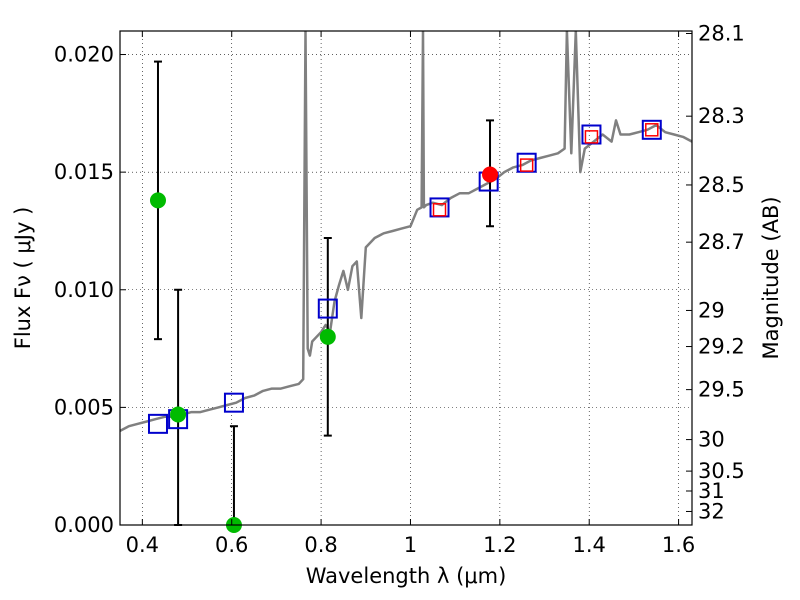 This screenshot has height=600, width=800. Describe the element at coordinates (721, 471) in the screenshot. I see `mag-tick-label: 30.5` at that location.